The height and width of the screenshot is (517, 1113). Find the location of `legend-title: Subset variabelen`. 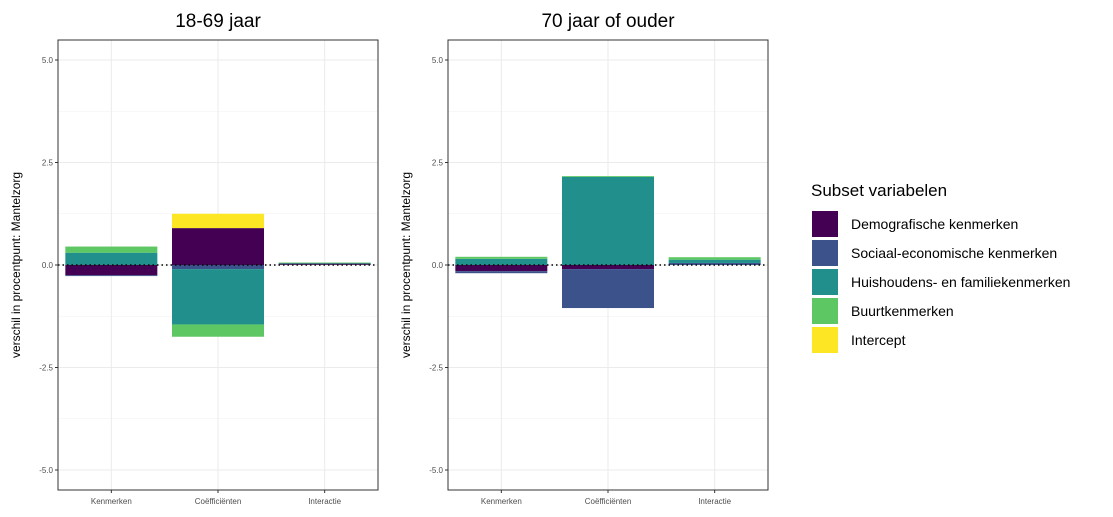

legend-title: Subset variabelen is located at coordinates (879, 190).